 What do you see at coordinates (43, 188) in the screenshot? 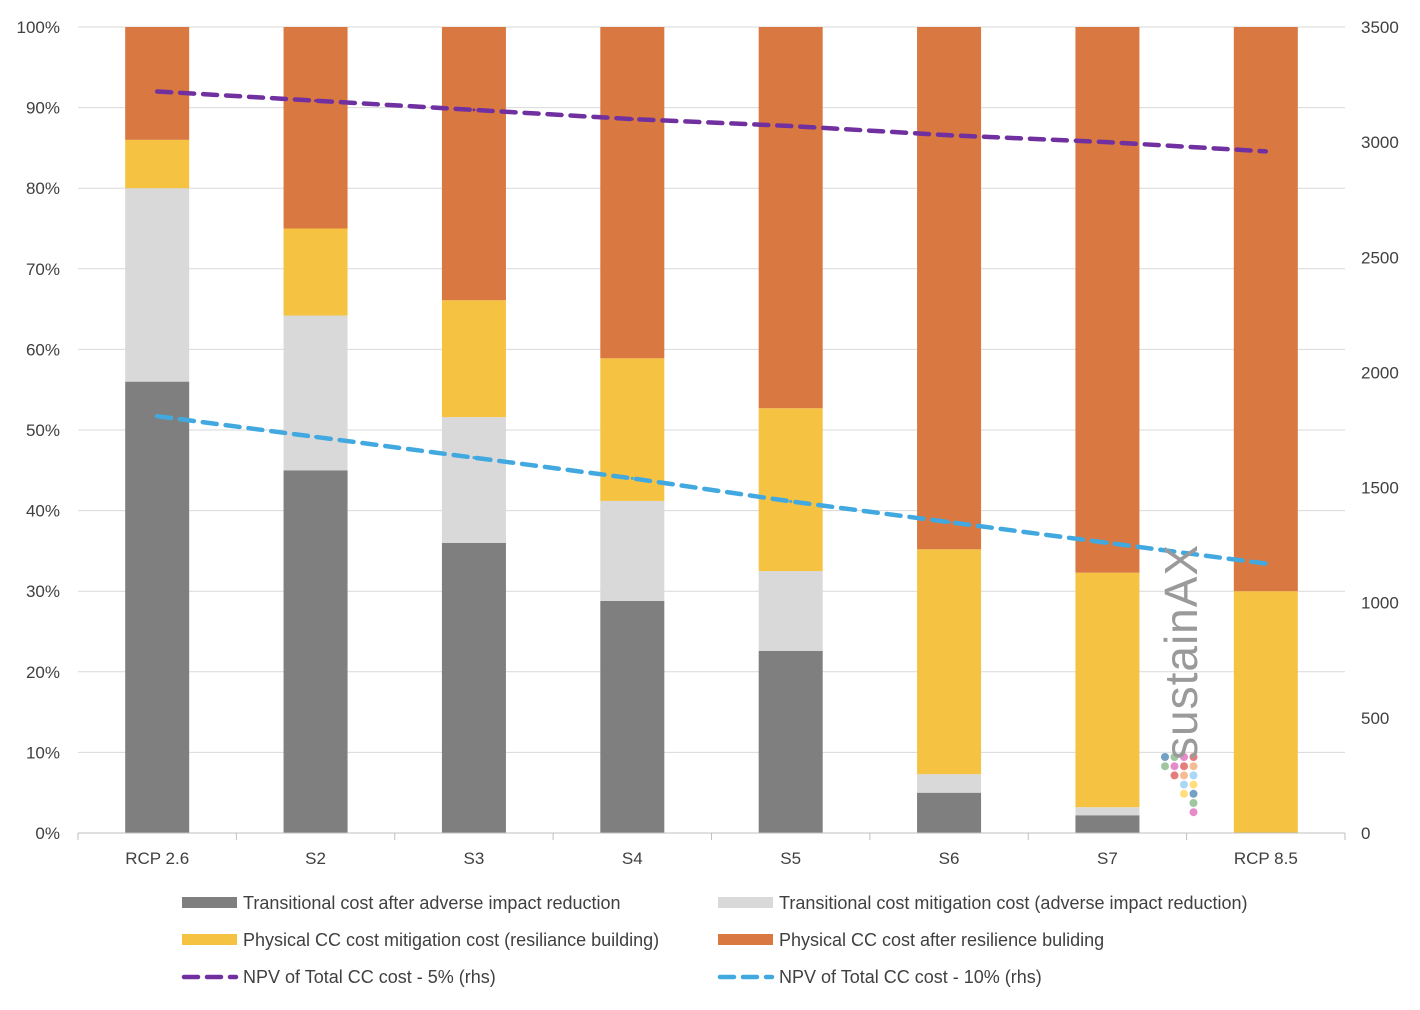
I see `left-y-tick-label: 80%` at bounding box center [43, 188].